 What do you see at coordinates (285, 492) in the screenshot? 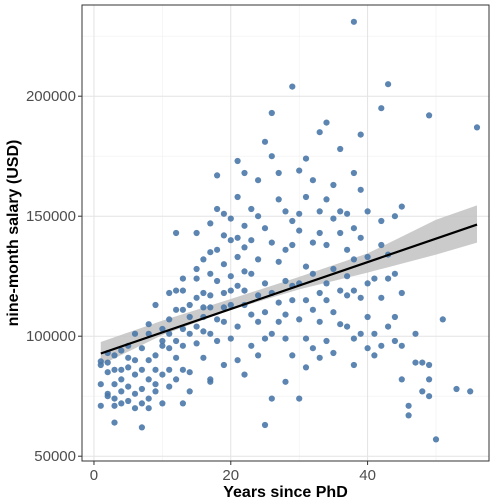
I see `x-axis-title: Years since PhD` at bounding box center [285, 492].